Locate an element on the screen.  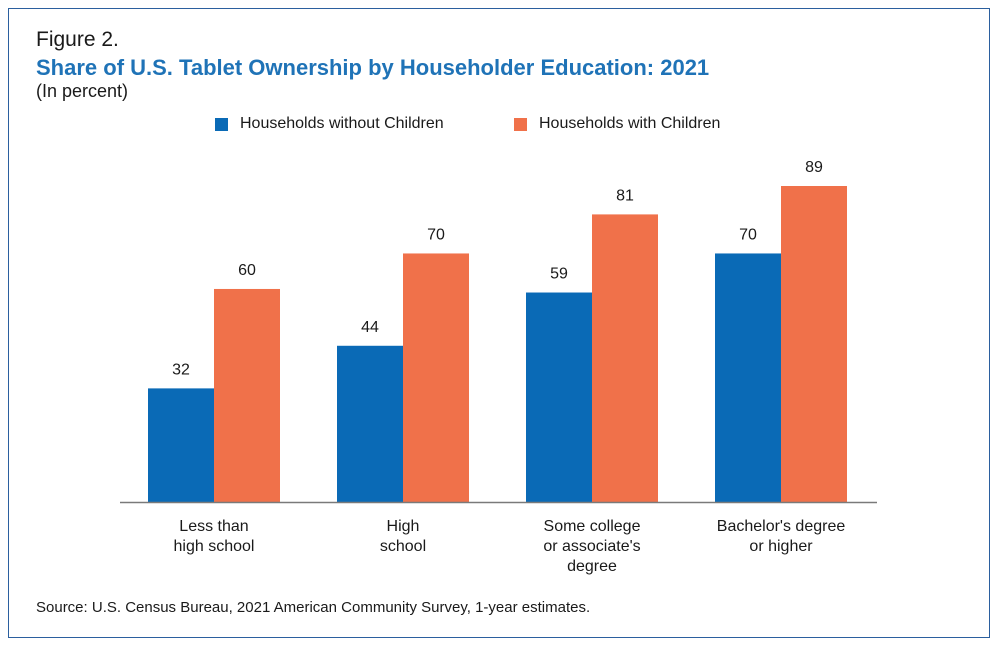
category-label-line: degree is located at coordinates (592, 566).